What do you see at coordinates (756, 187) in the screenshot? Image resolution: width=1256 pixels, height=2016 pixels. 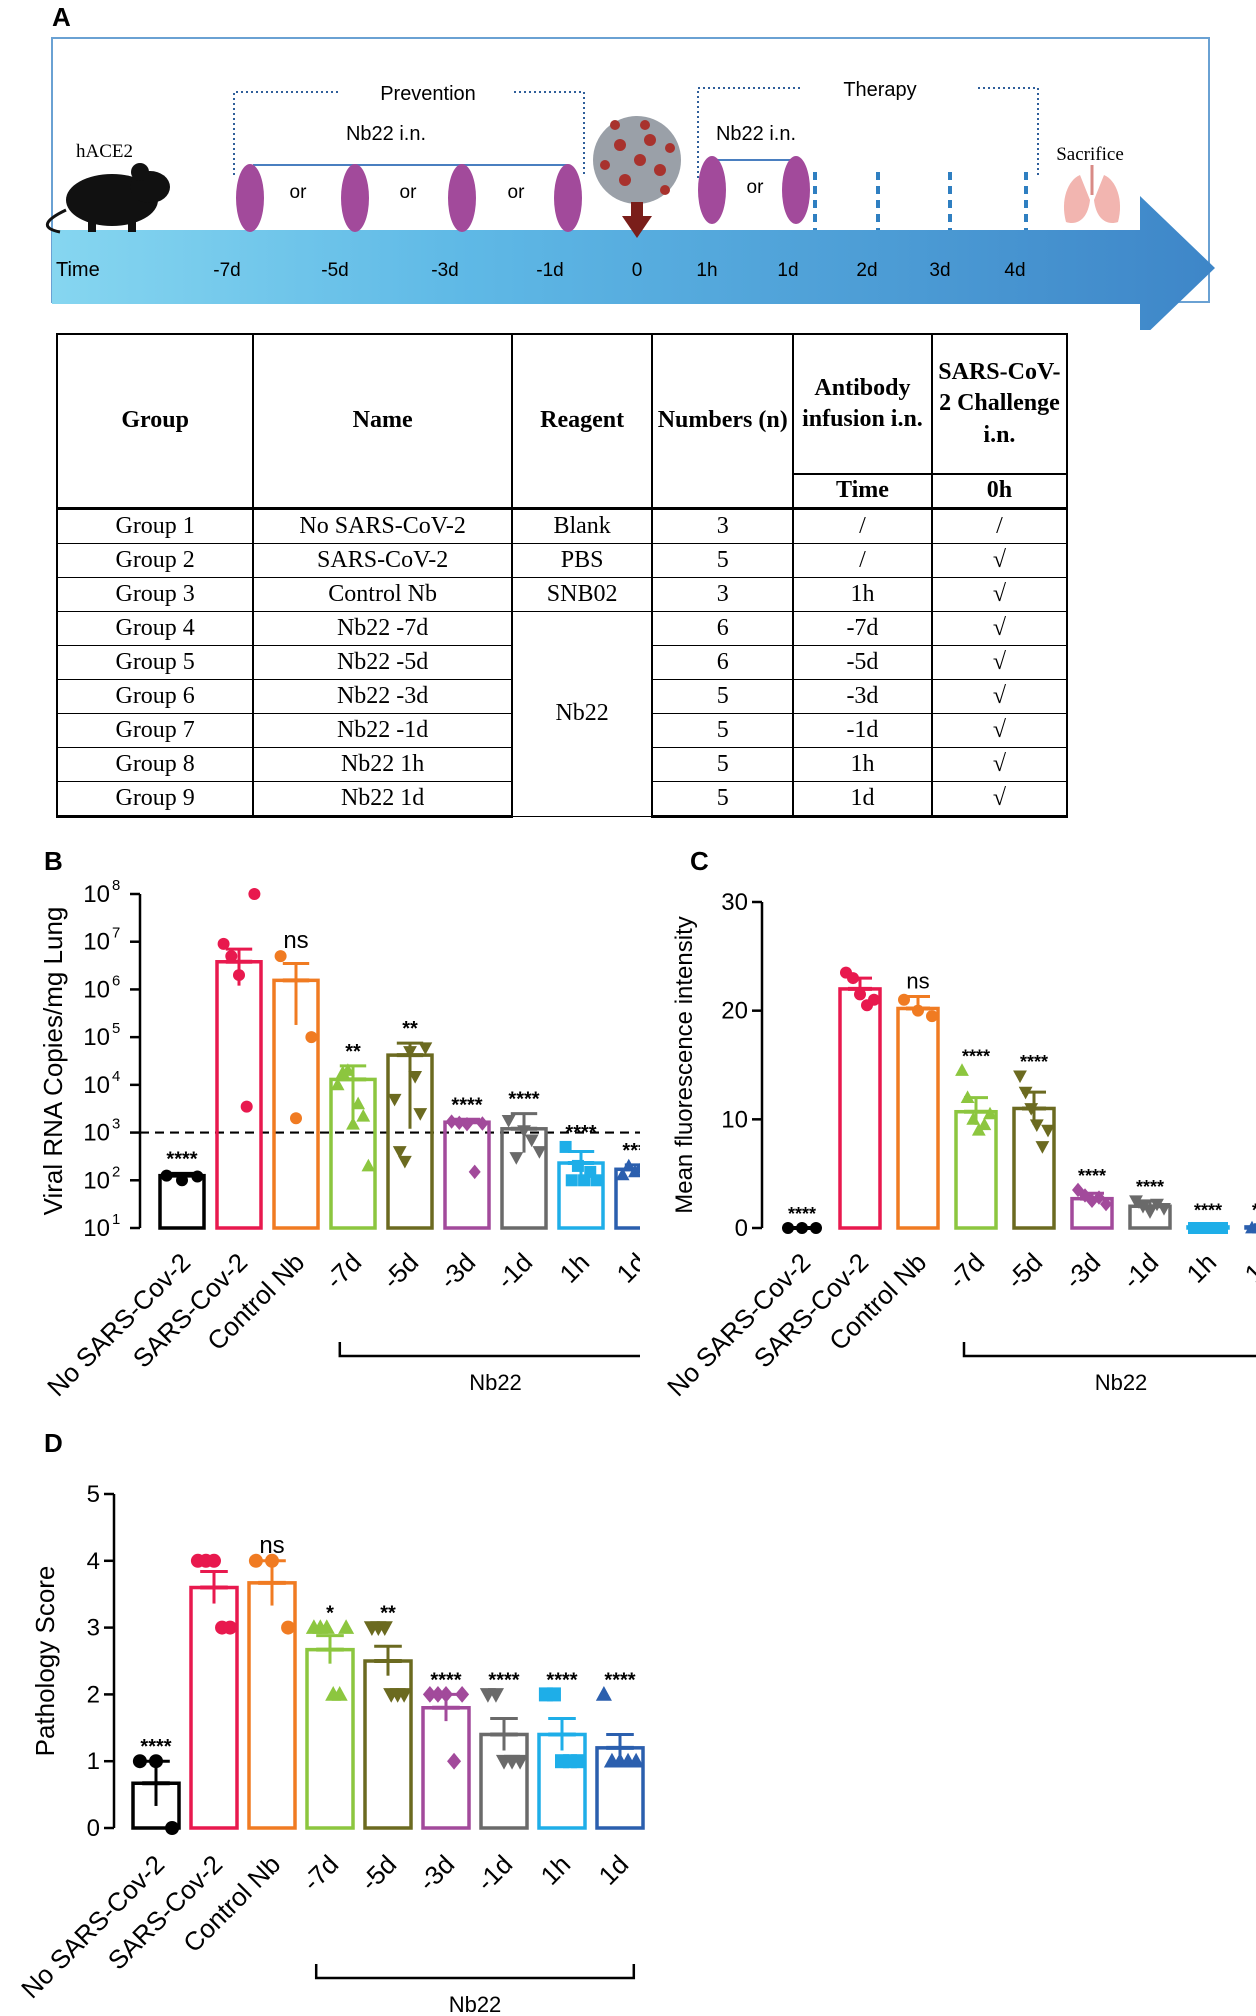 I see `or-label: or` at bounding box center [756, 187].